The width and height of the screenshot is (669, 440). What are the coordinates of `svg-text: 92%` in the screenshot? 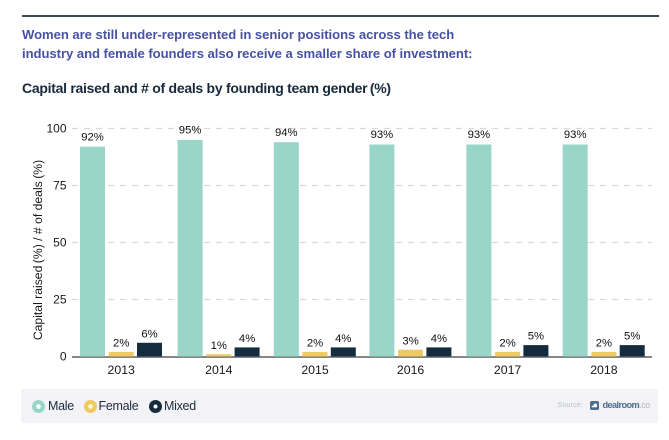 It's located at (92, 137).